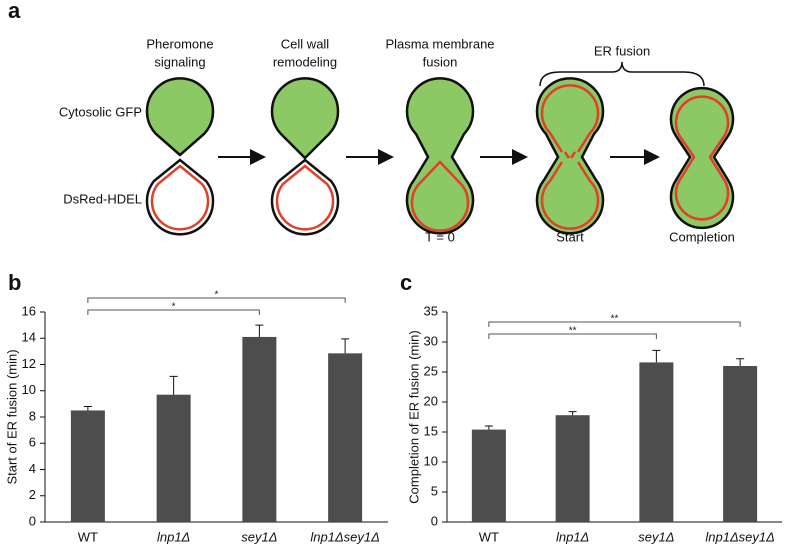 This screenshot has width=800, height=548. I want to click on panel-label: a, so click(14, 11).